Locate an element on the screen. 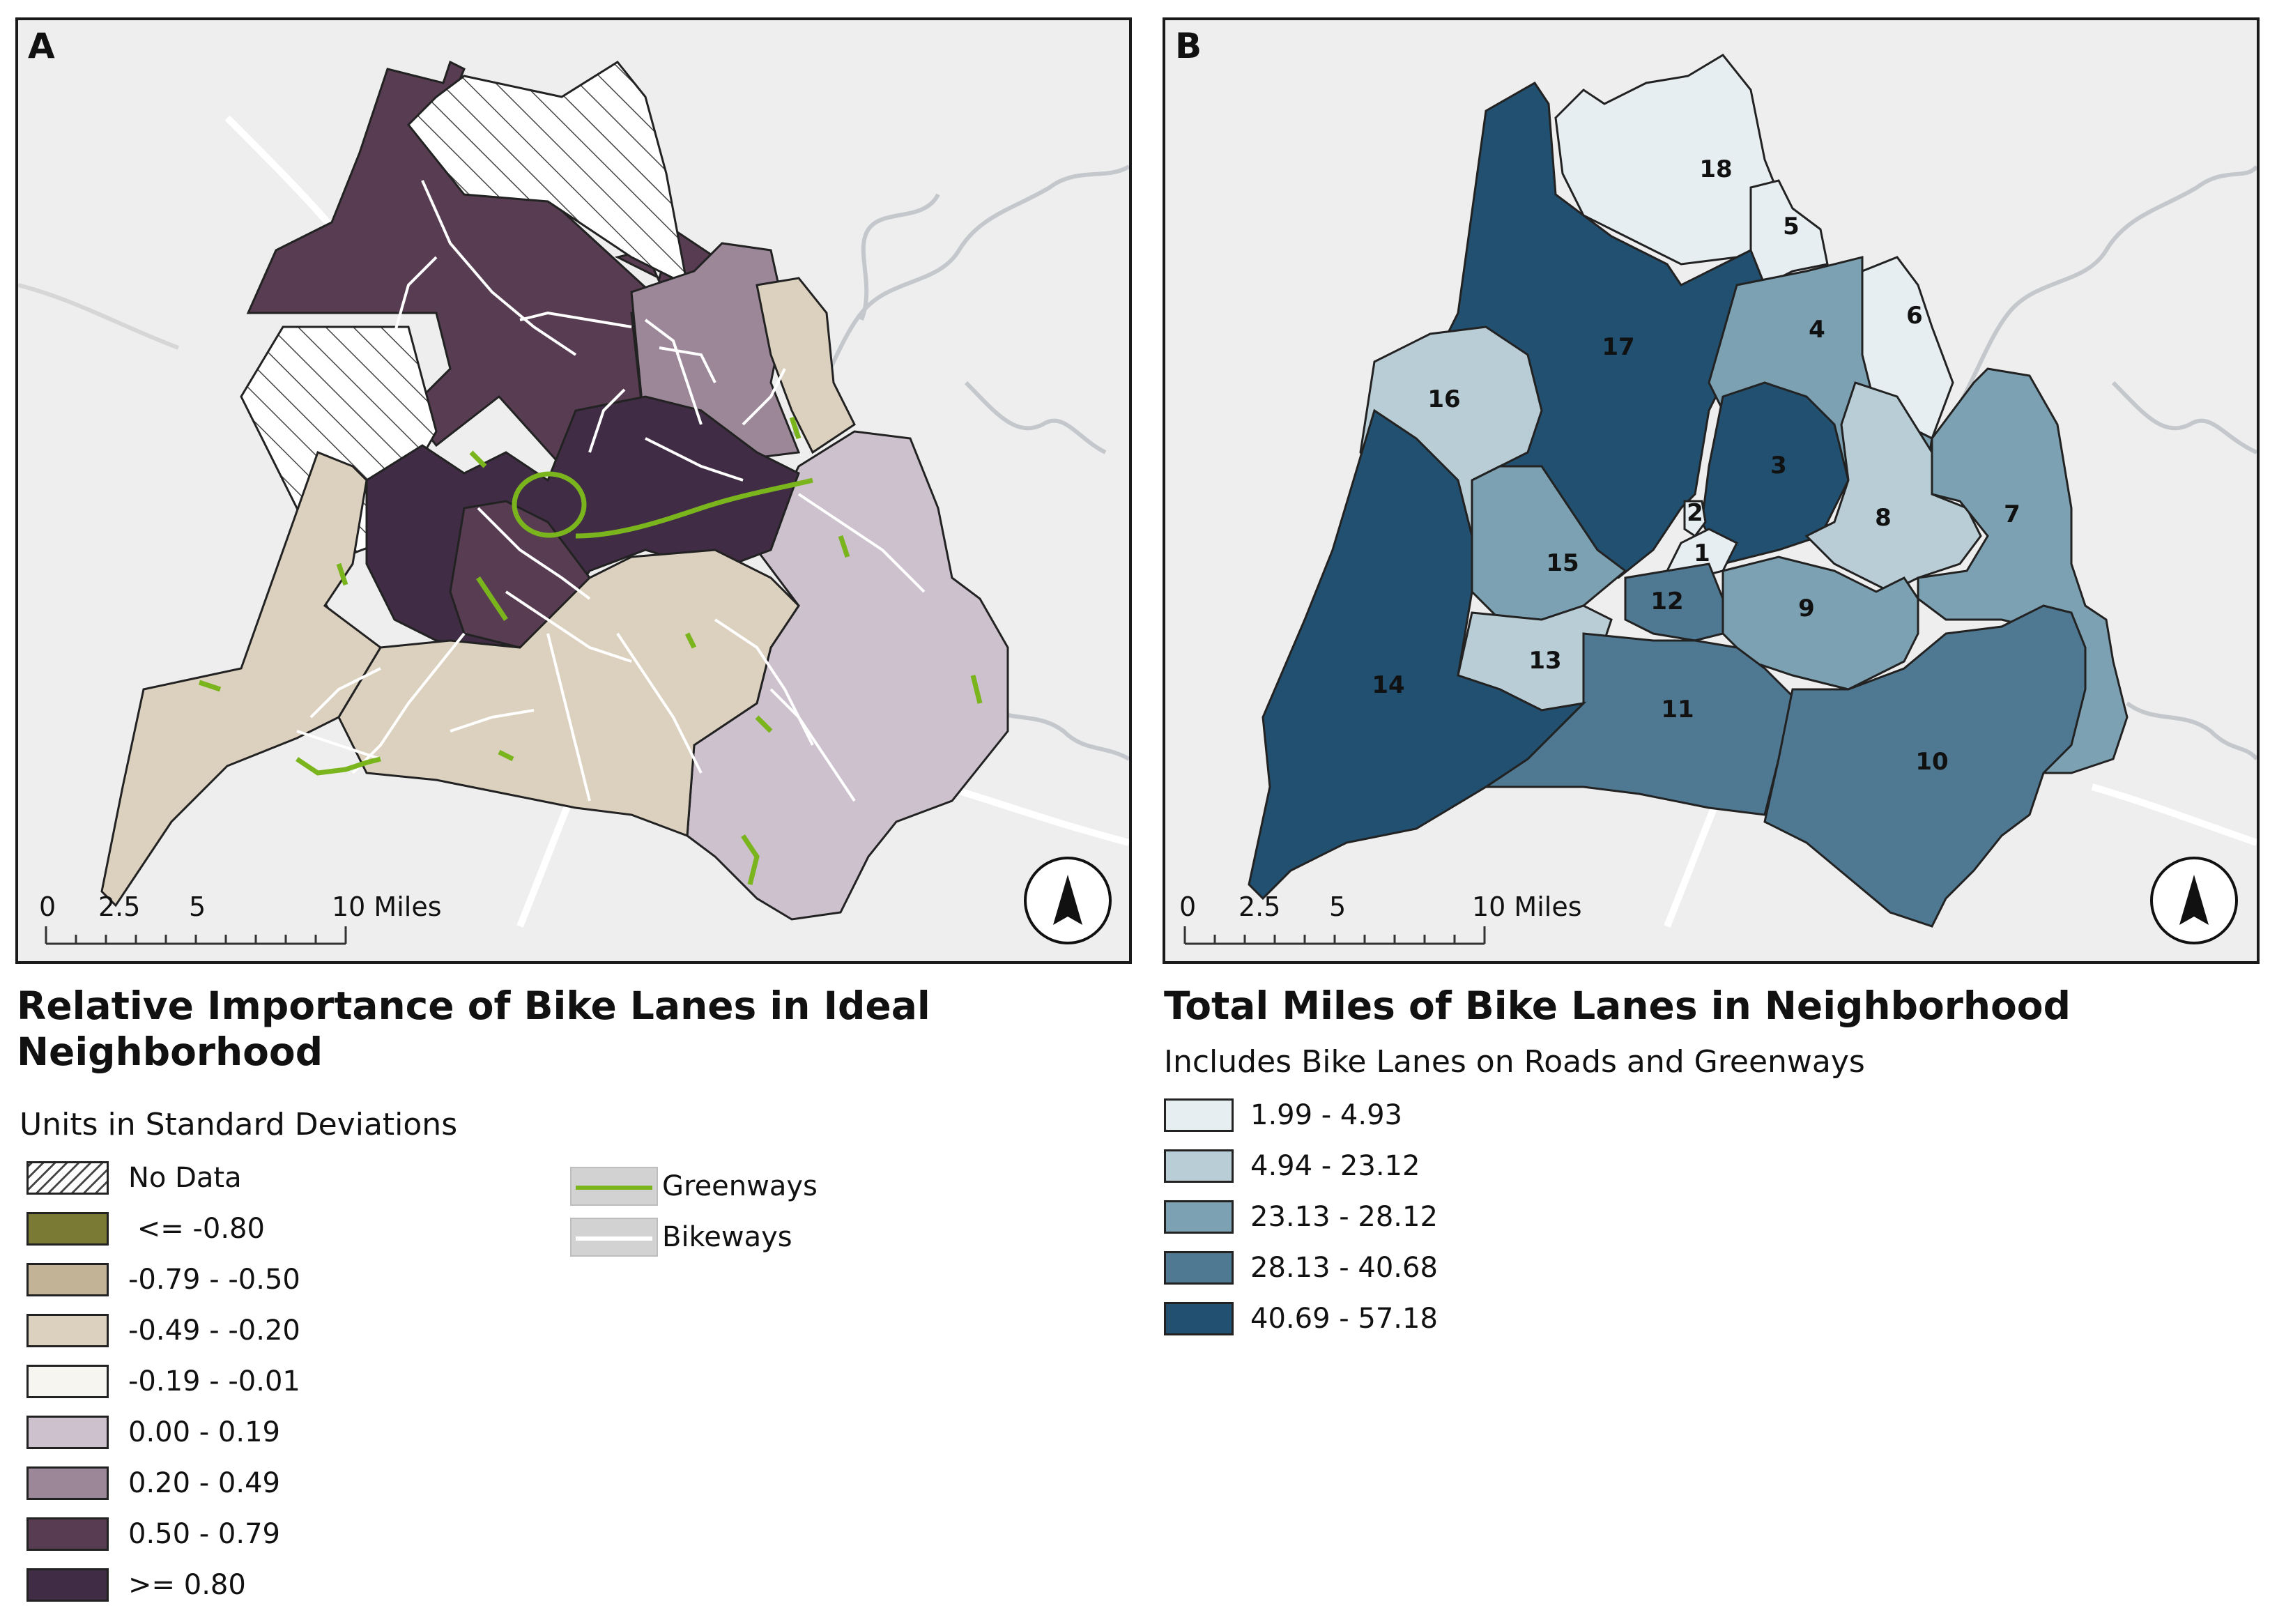 This screenshot has width=2270, height=1624. legend-bikeways: Bikeways is located at coordinates (681, 1237).